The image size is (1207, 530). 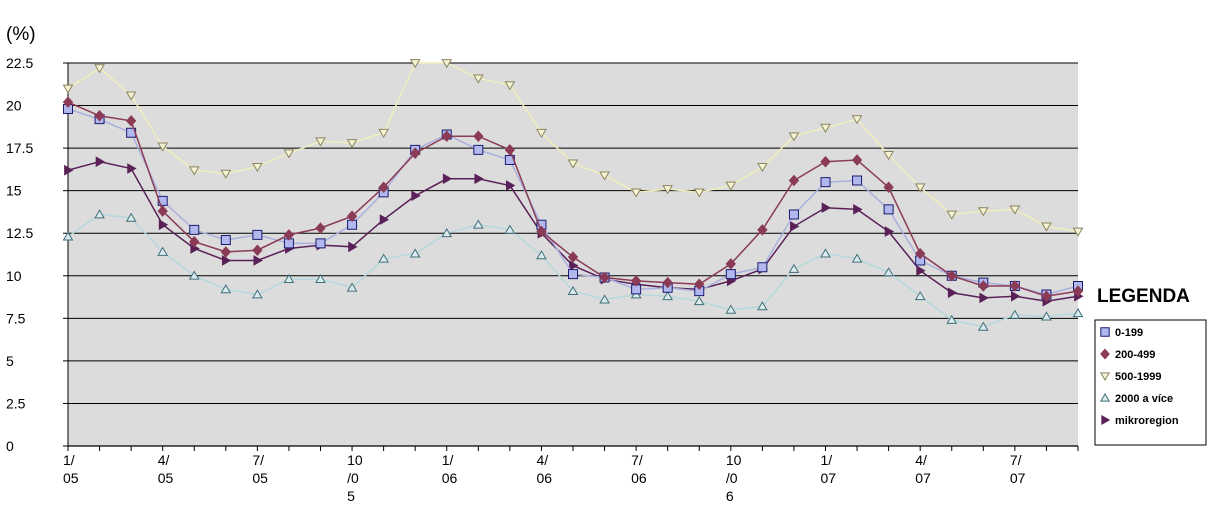 What do you see at coordinates (1144, 399) in the screenshot?
I see `legend-item-label: 2000 a více` at bounding box center [1144, 399].